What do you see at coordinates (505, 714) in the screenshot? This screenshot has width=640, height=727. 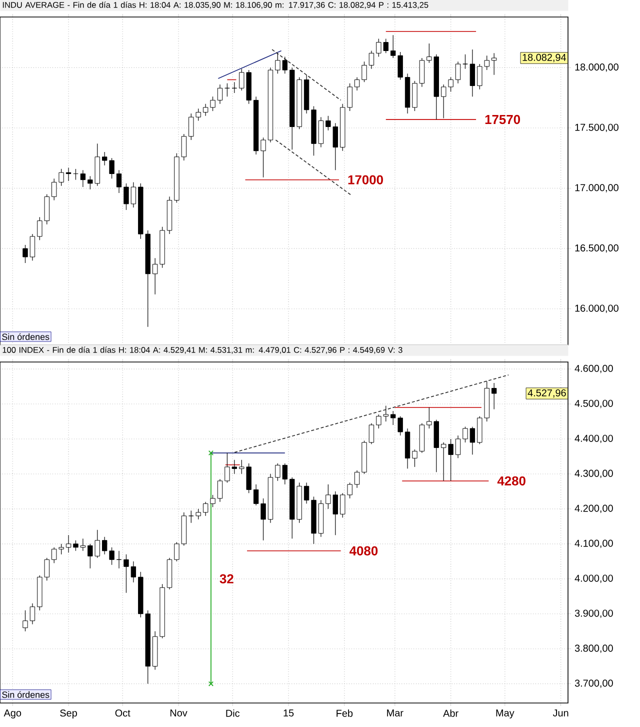 I see `x-tick-label: May` at bounding box center [505, 714].